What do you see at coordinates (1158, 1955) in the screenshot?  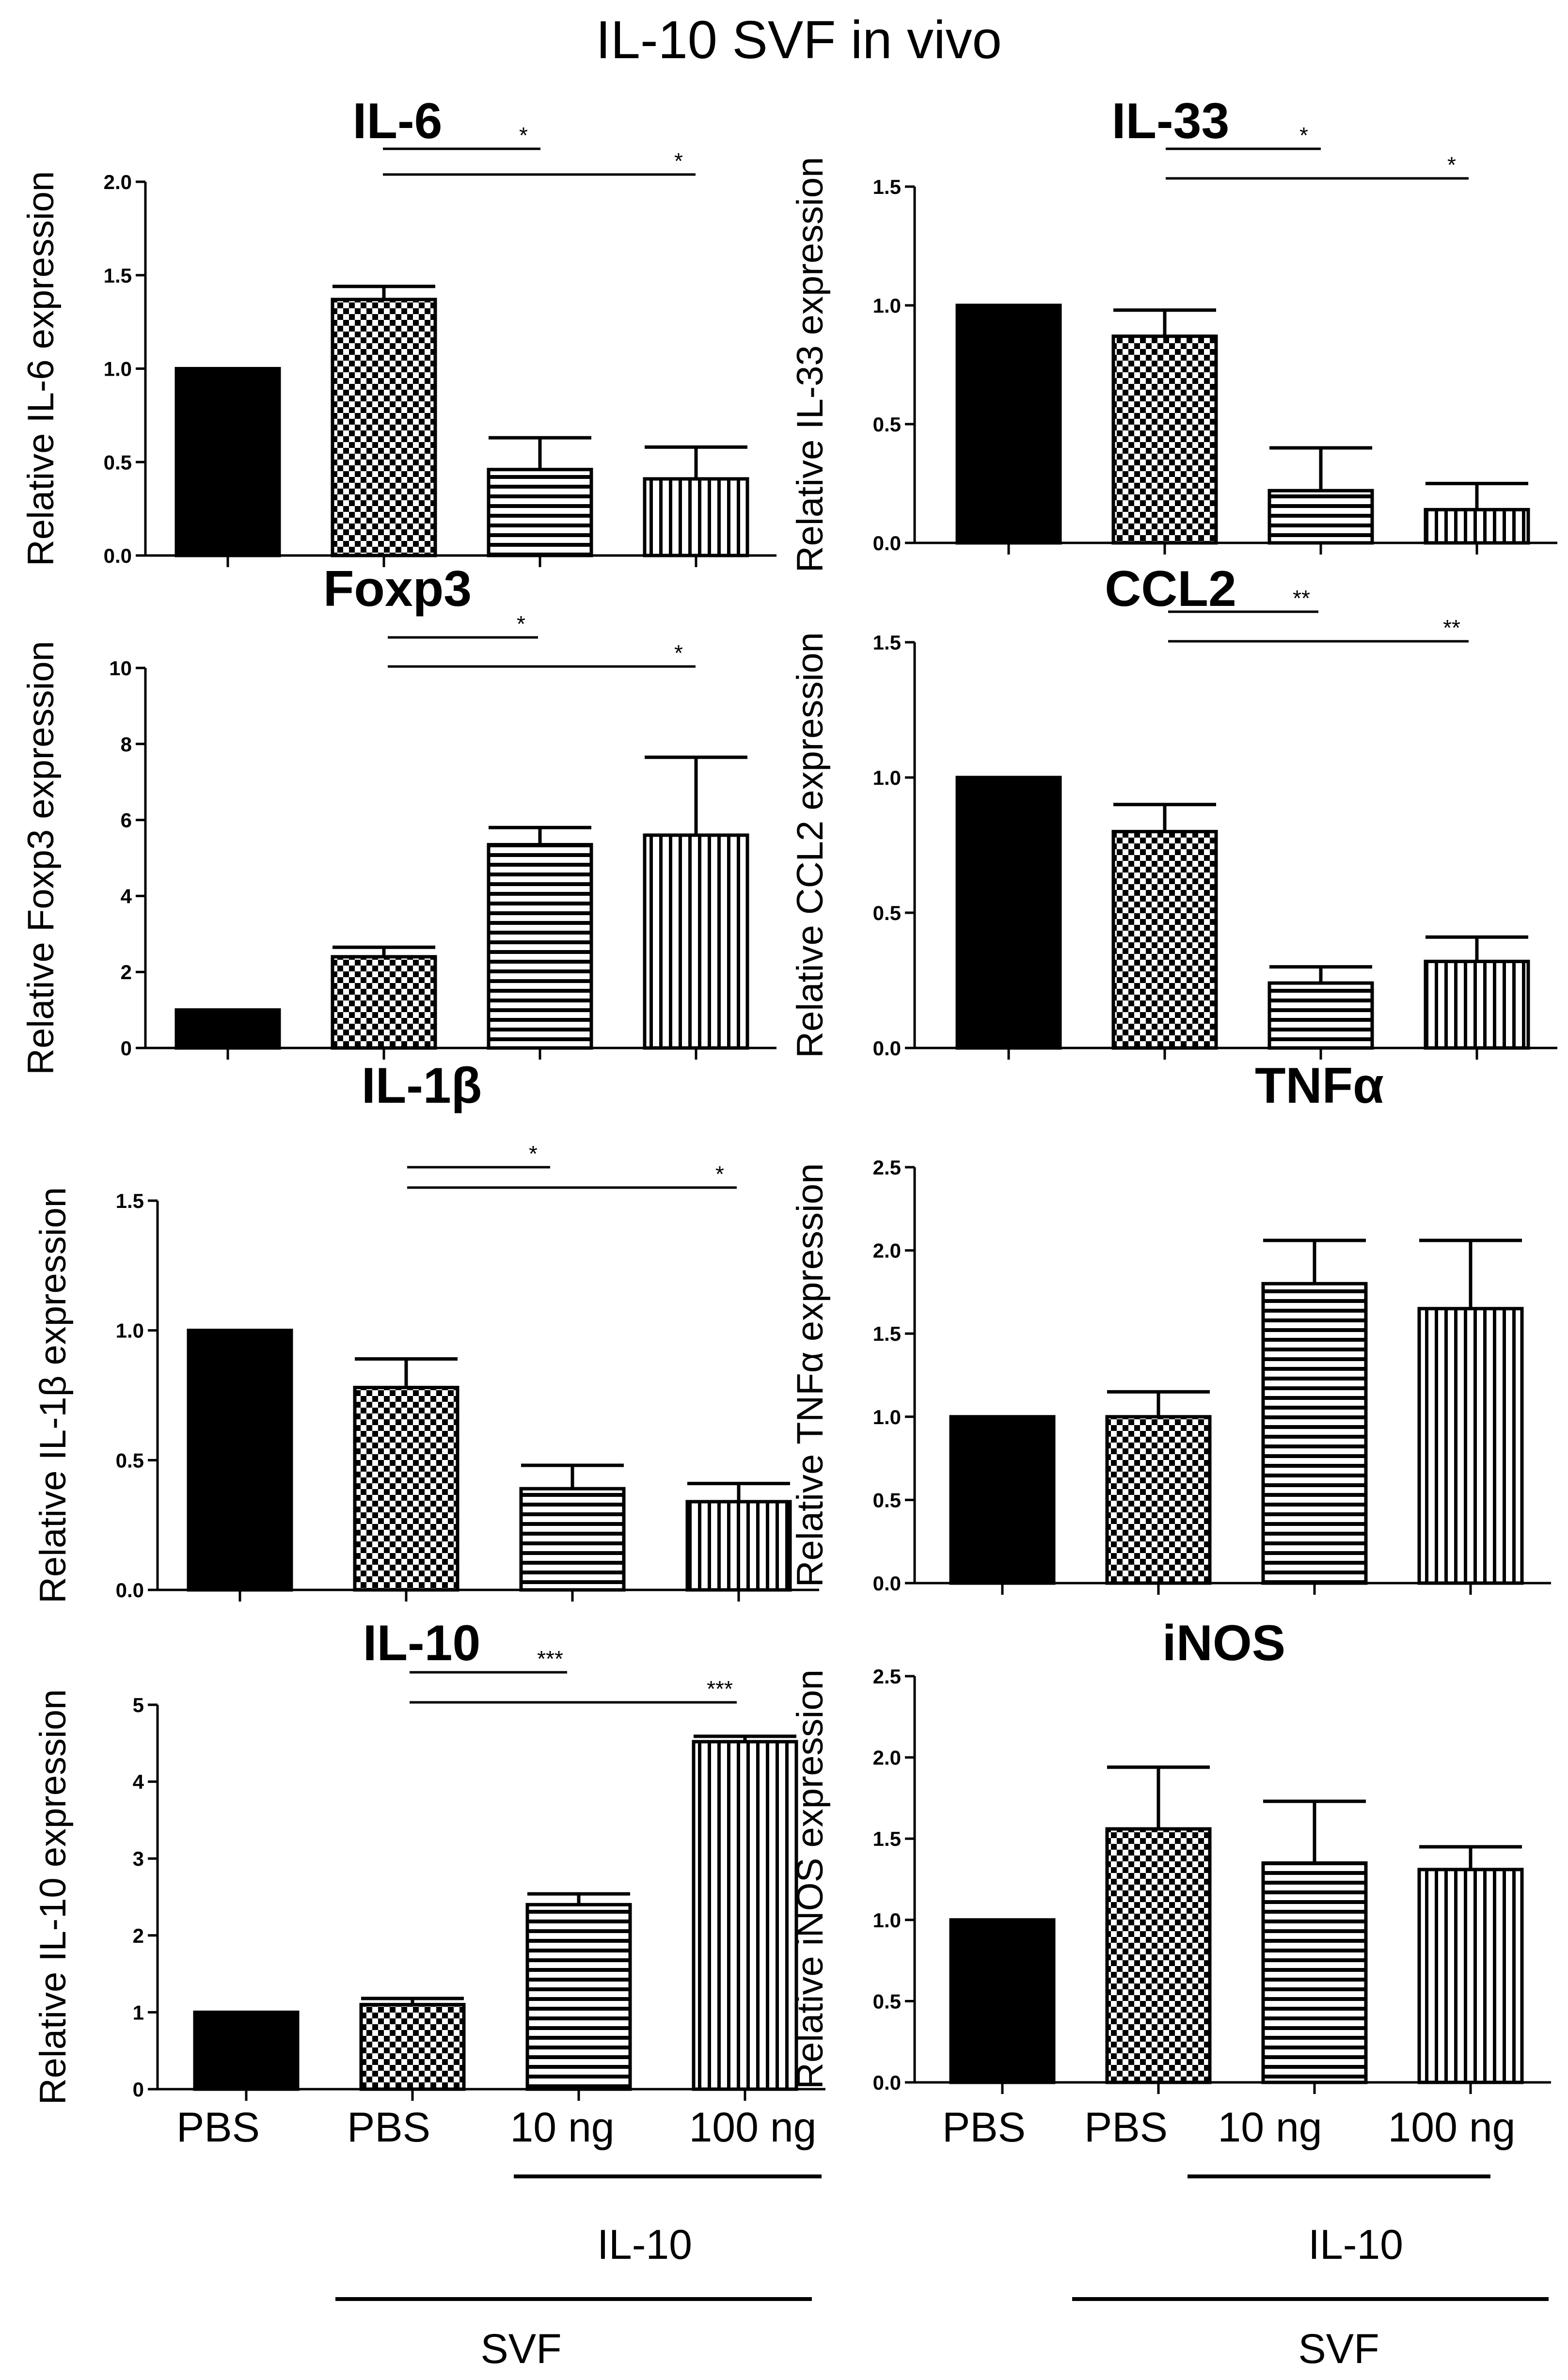 I see `bar-inos-pbs-svf` at bounding box center [1158, 1955].